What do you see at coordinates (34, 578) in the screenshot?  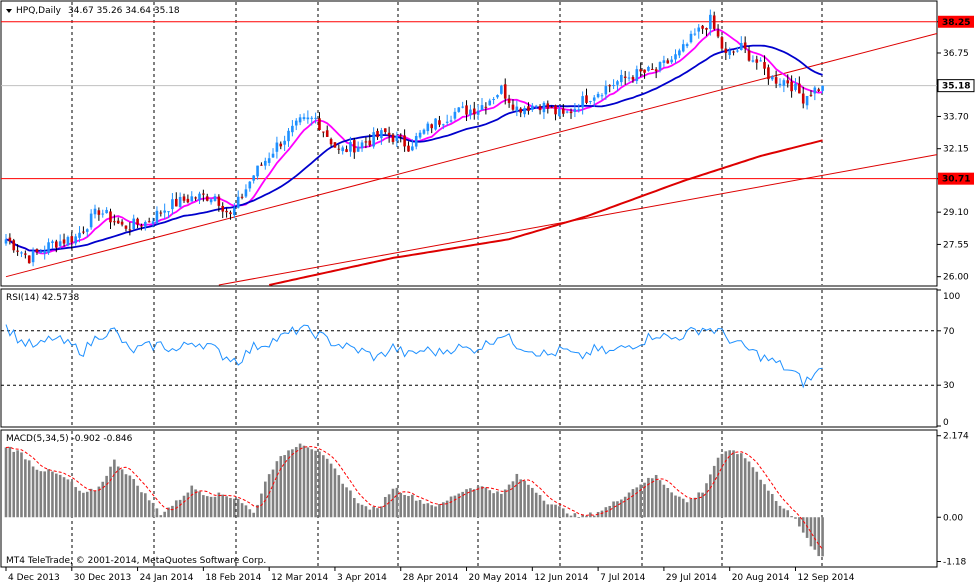 I see `time-tick-label: 4 Dec 2013` at bounding box center [34, 578].